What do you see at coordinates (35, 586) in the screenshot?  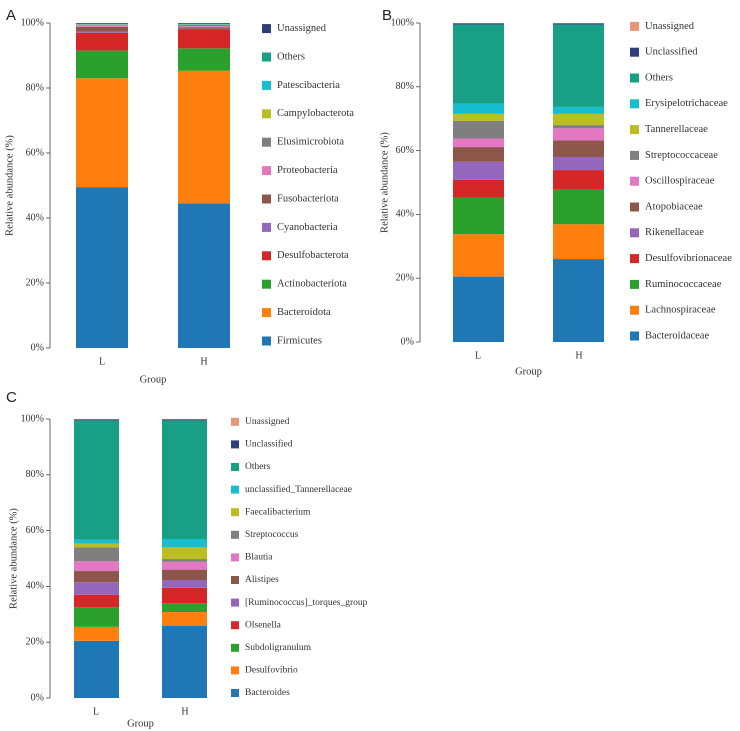 I see `panel-c-y-tick-label: 40%` at bounding box center [35, 586].